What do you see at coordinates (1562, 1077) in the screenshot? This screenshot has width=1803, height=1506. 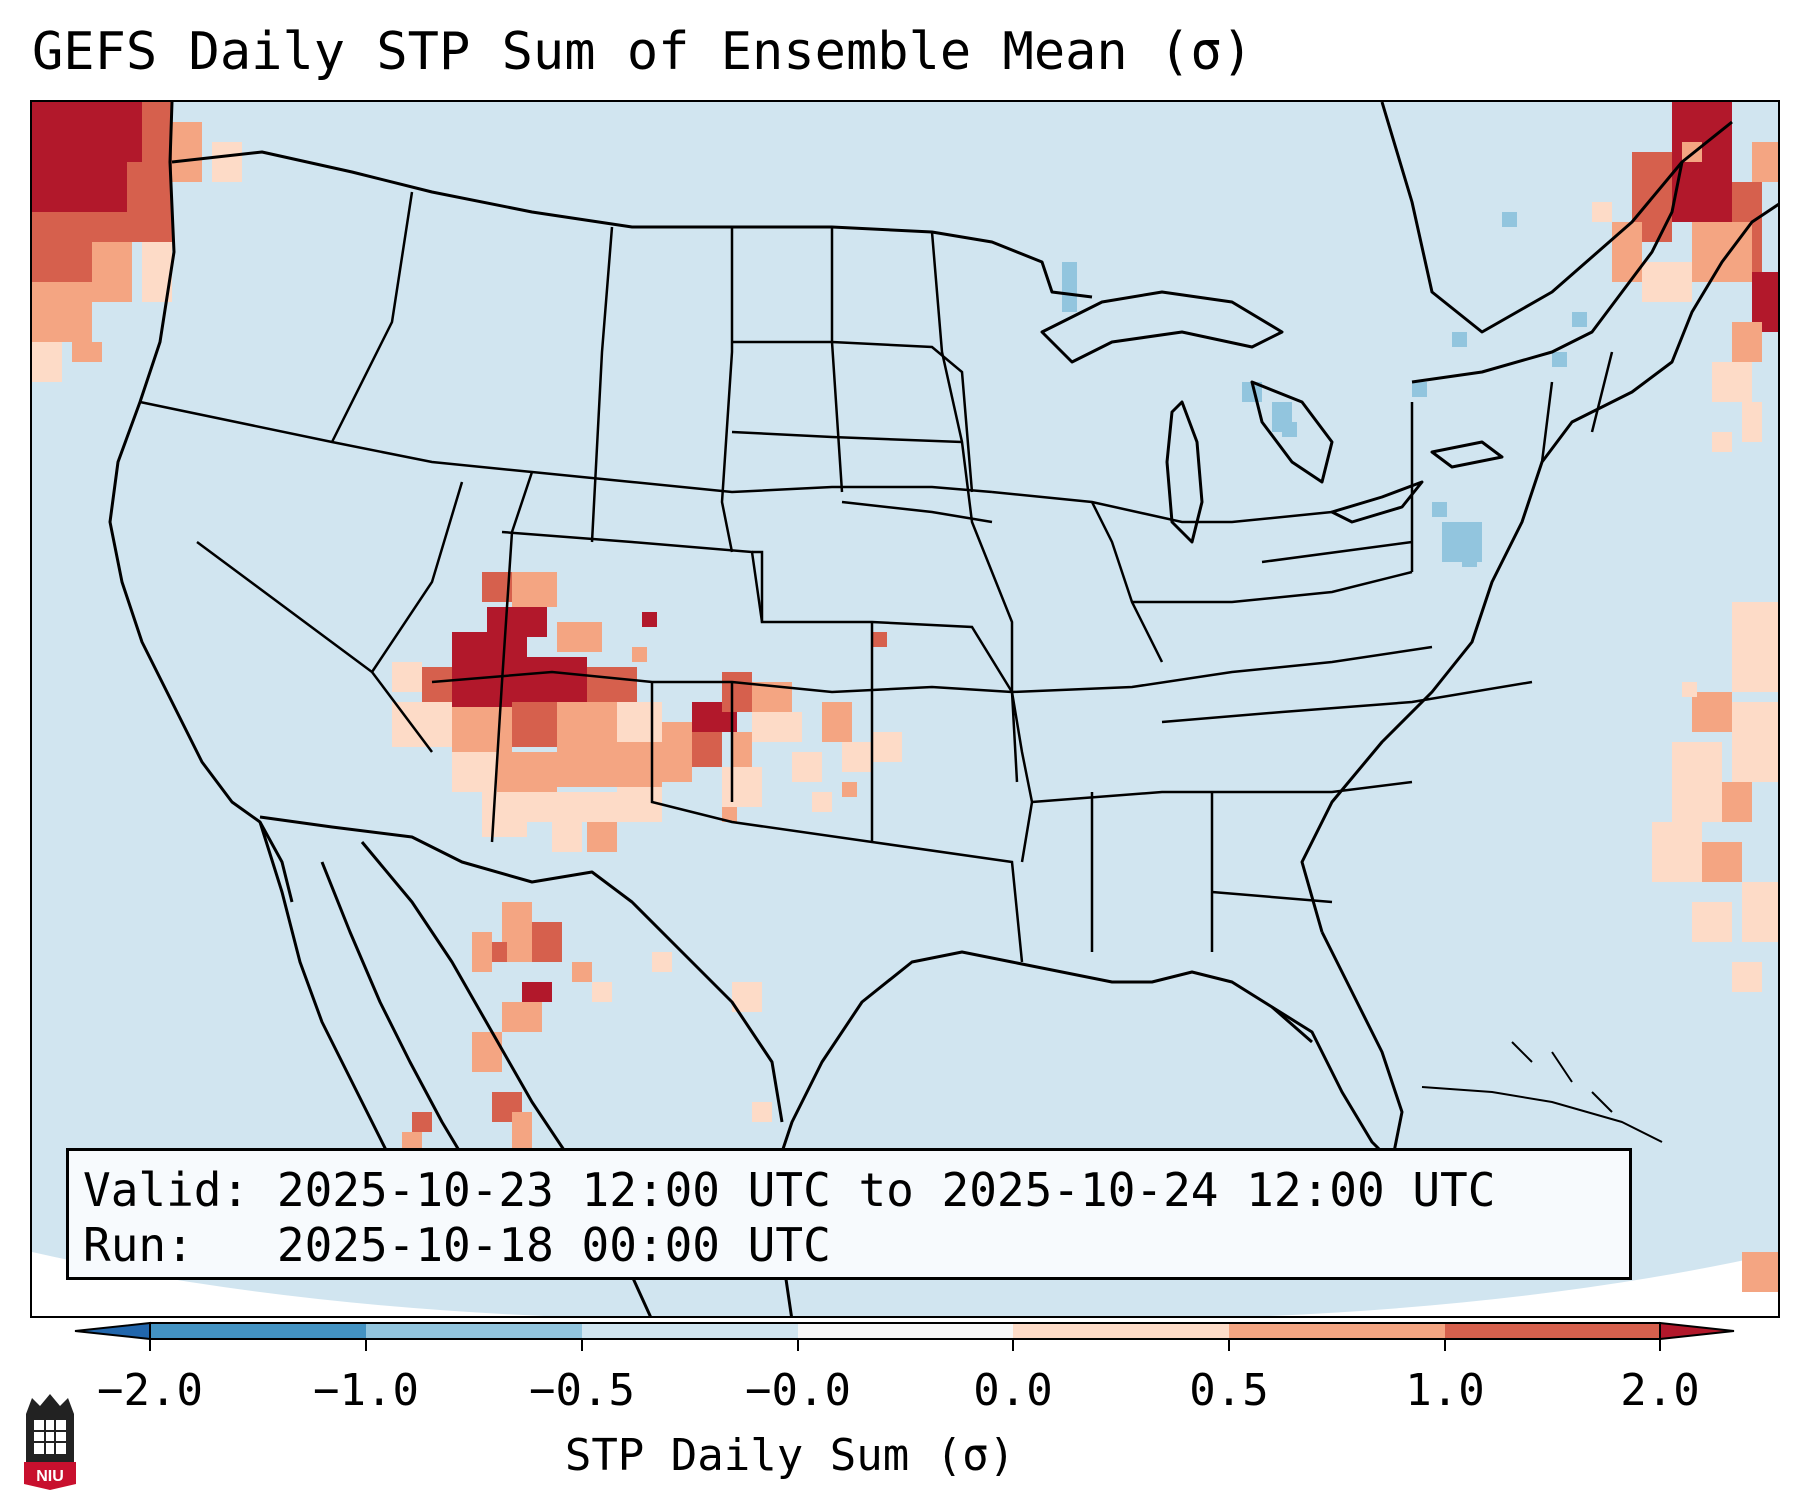 I see `bahamas` at bounding box center [1562, 1077].